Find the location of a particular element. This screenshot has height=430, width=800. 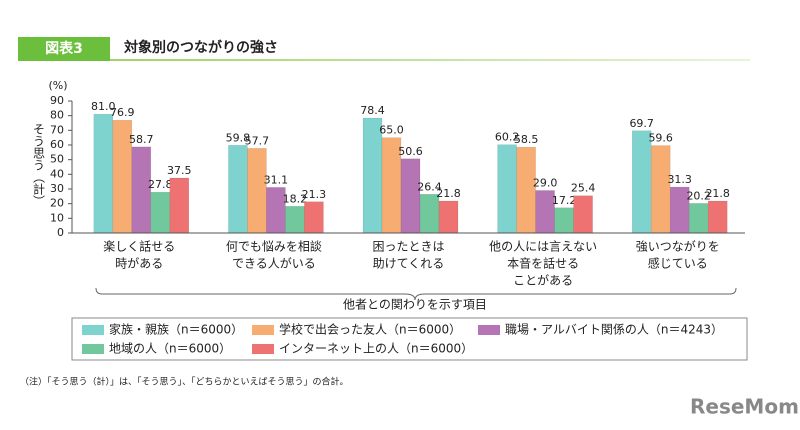

legend-label: 職場・アルバイト関係の人（n＝4243） is located at coordinates (614, 330).